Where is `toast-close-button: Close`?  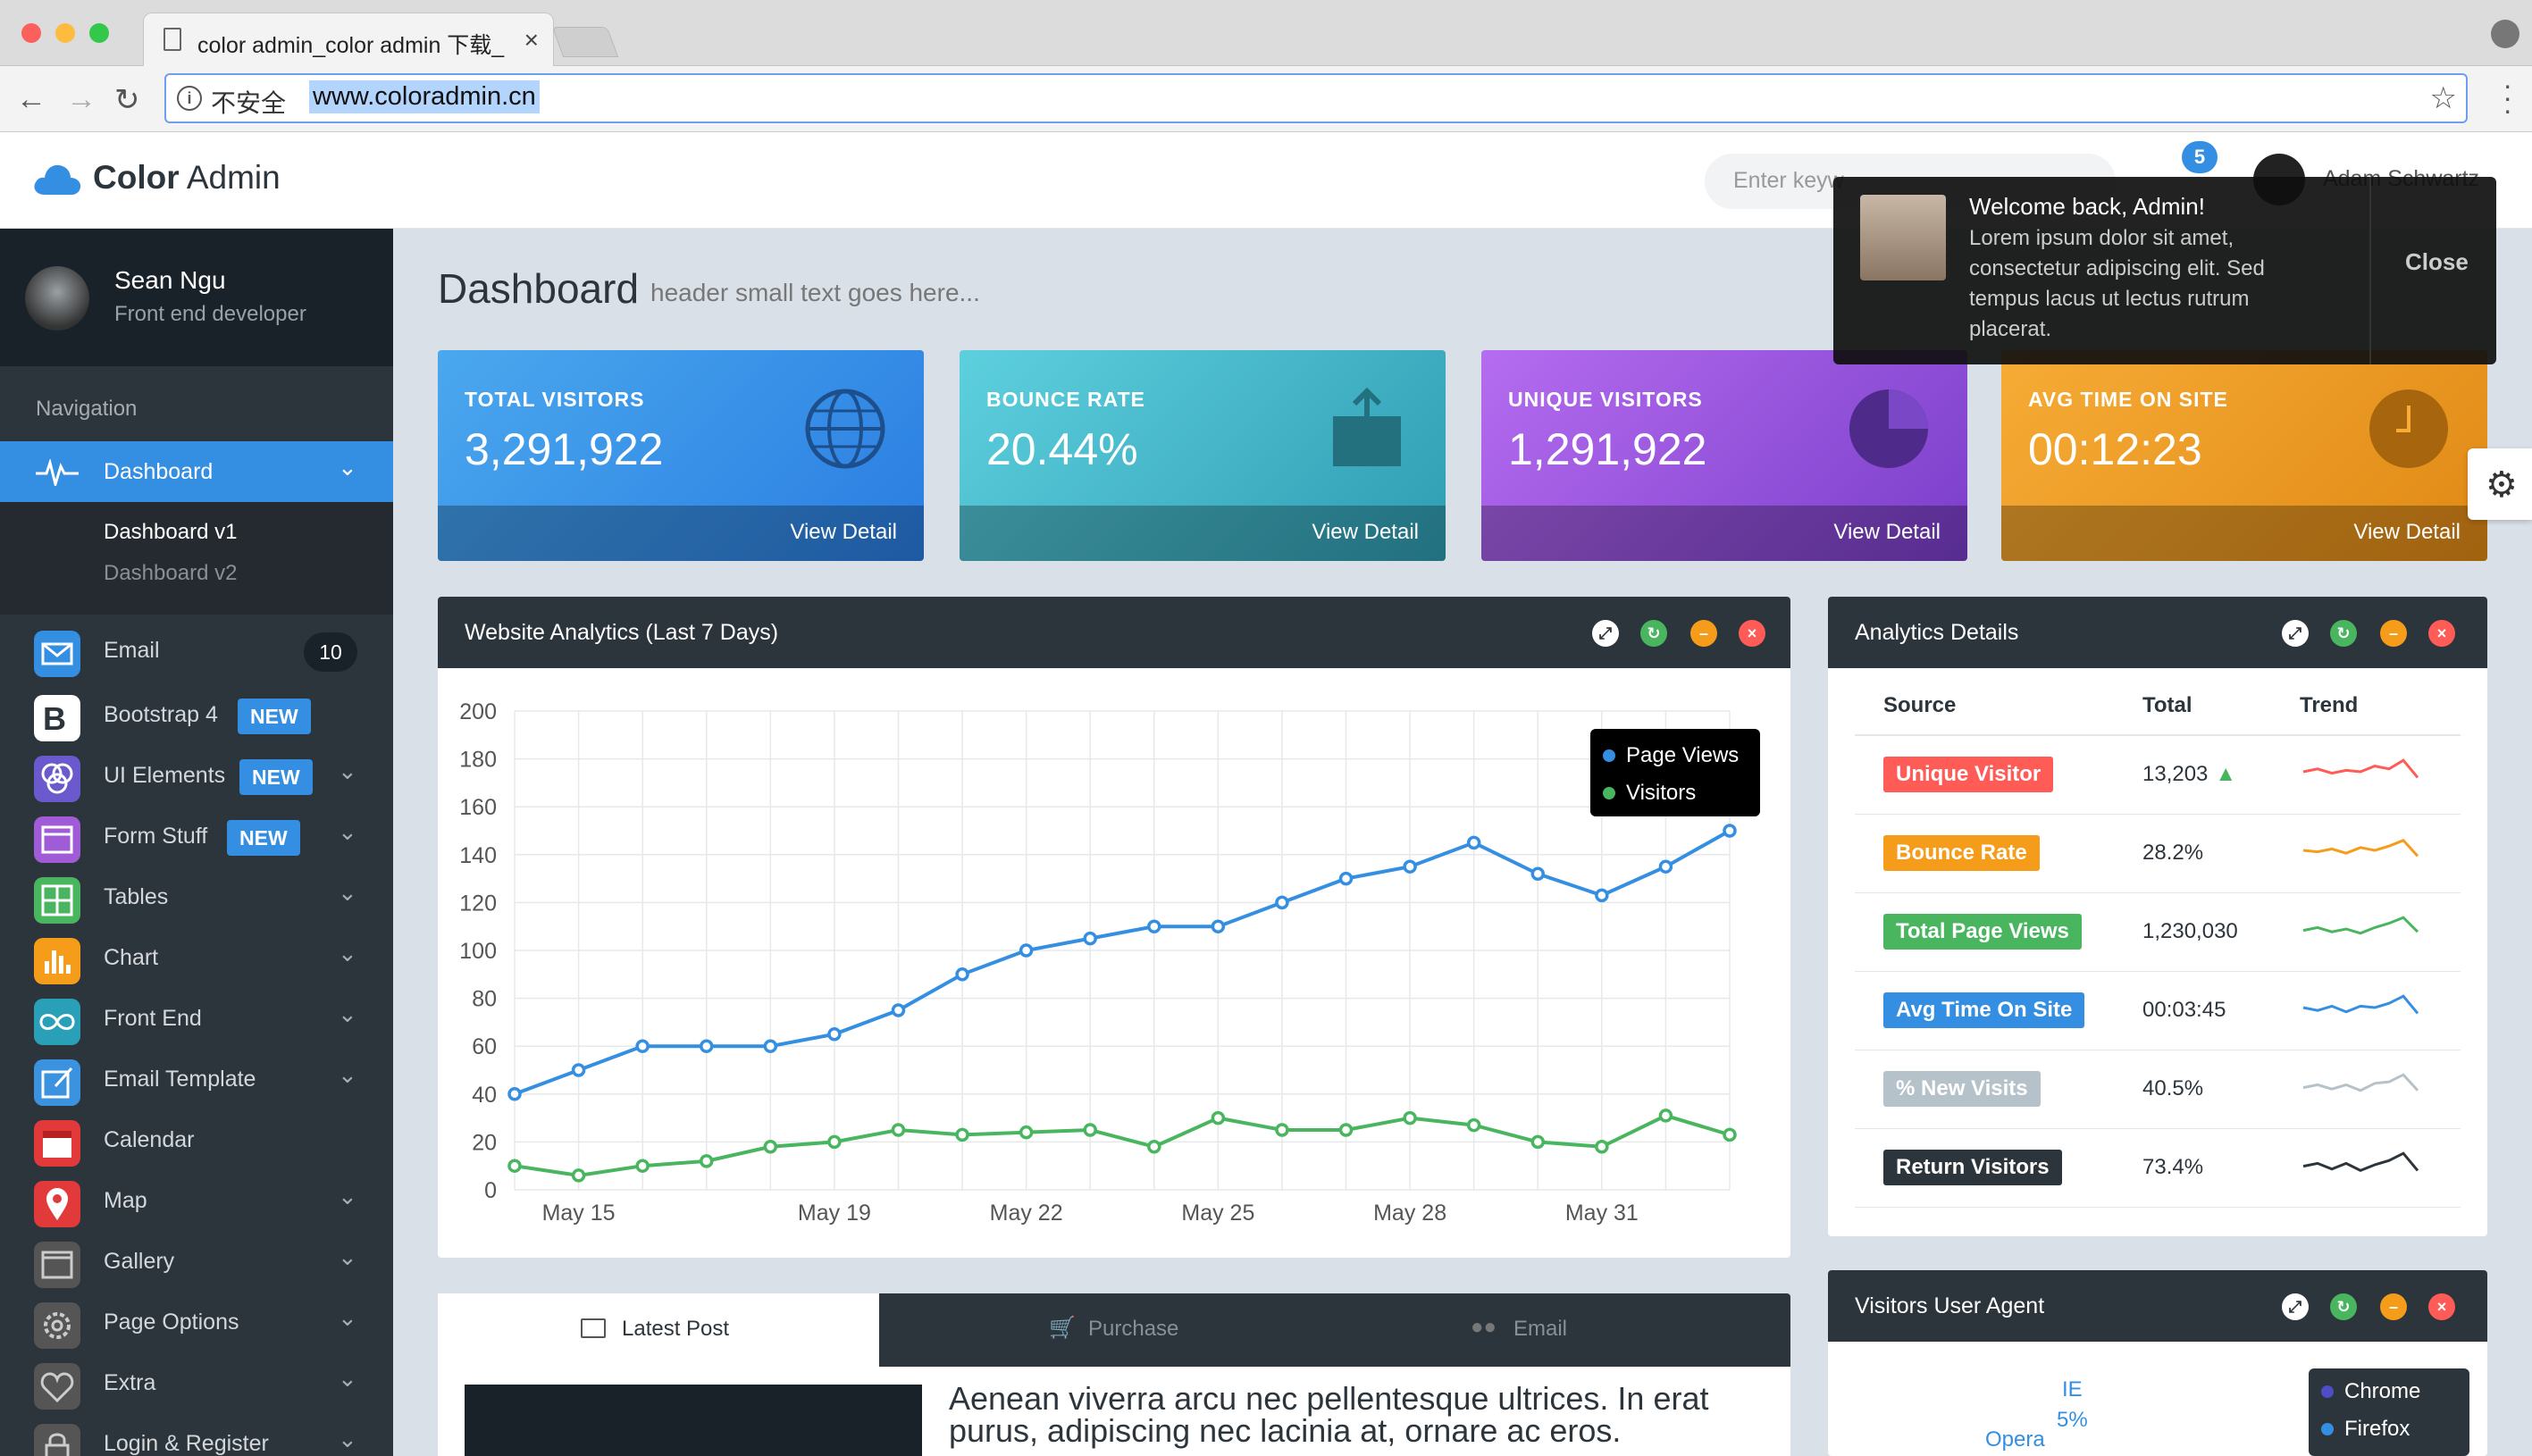 toast-close-button: Close is located at coordinates (2437, 261).